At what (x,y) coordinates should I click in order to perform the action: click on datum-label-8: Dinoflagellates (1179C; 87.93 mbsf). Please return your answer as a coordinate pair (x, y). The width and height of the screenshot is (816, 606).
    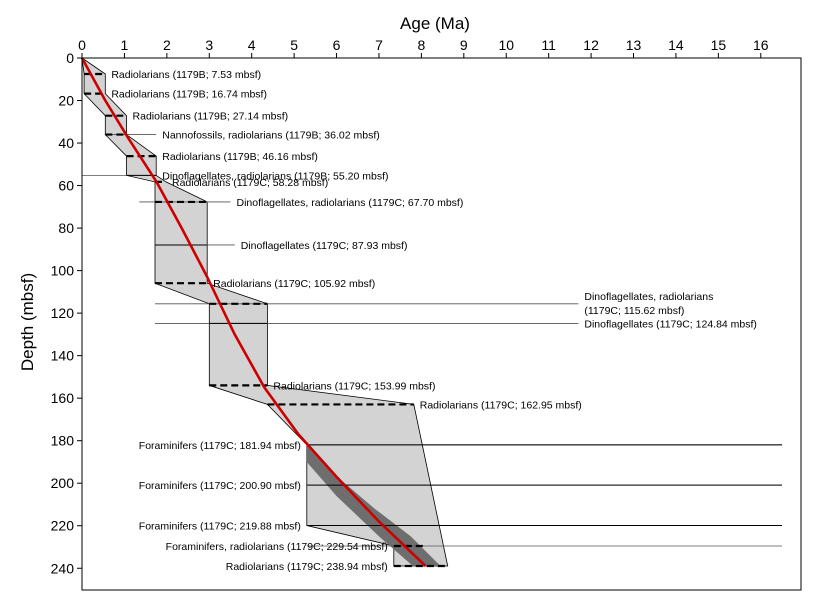
    Looking at the image, I should click on (324, 246).